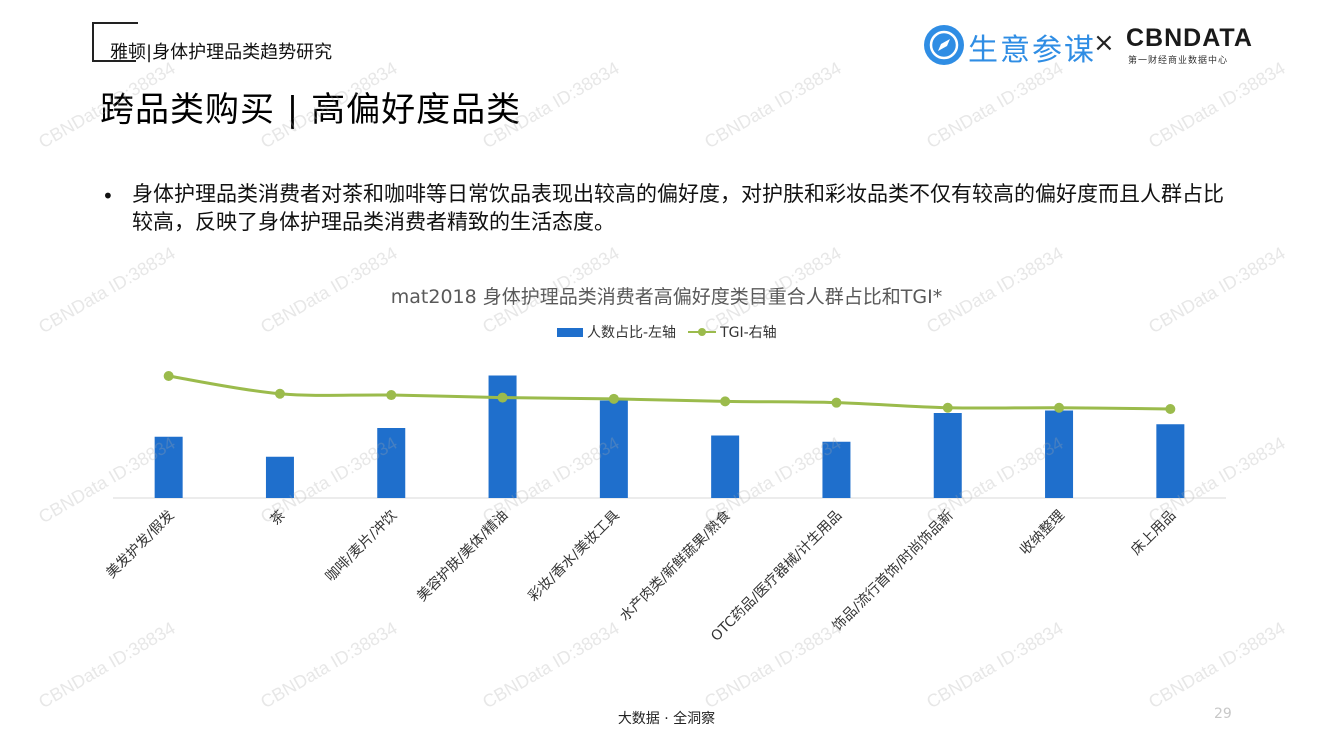 The width and height of the screenshot is (1333, 750). What do you see at coordinates (1178, 61) in the screenshot?
I see `partner-logo-subtitle: 第一财经商业数据中心` at bounding box center [1178, 61].